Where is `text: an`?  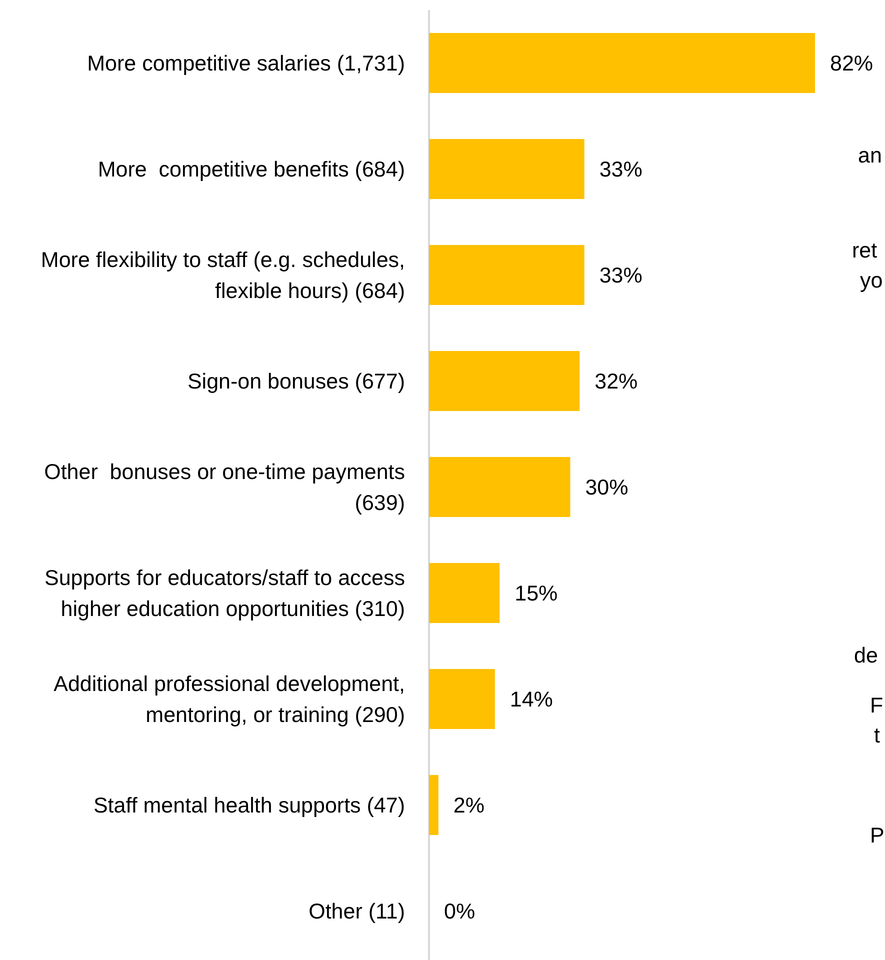 text: an is located at coordinates (870, 156).